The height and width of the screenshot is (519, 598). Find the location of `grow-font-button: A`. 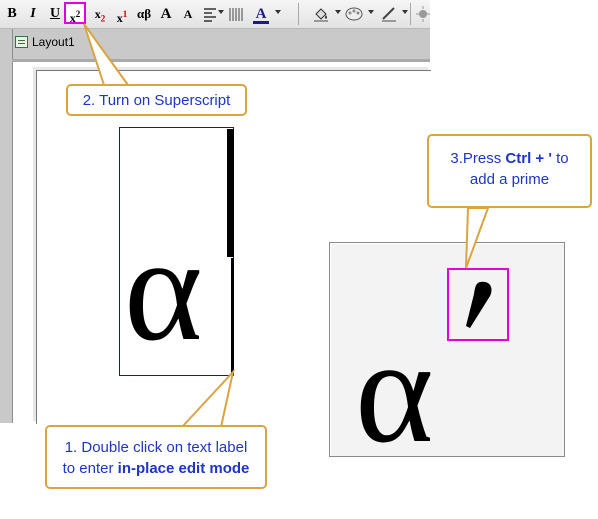

grow-font-button: A is located at coordinates (166, 14).